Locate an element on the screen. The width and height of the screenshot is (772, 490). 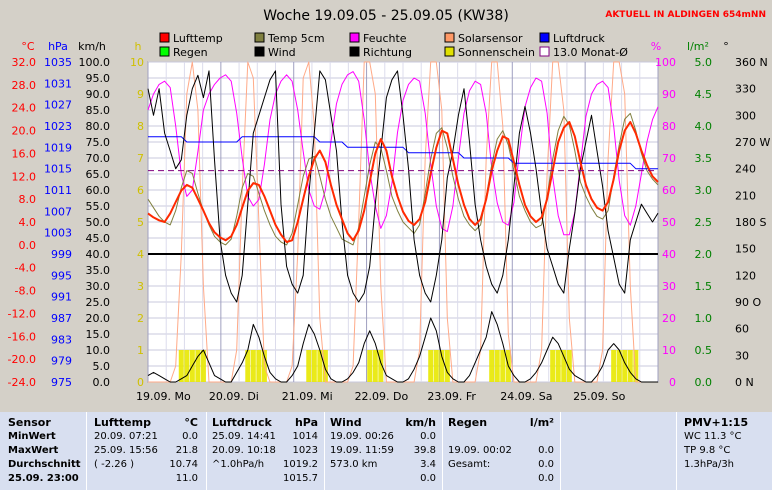
luftdruck-unit: hPa is located at coordinates (306, 422).